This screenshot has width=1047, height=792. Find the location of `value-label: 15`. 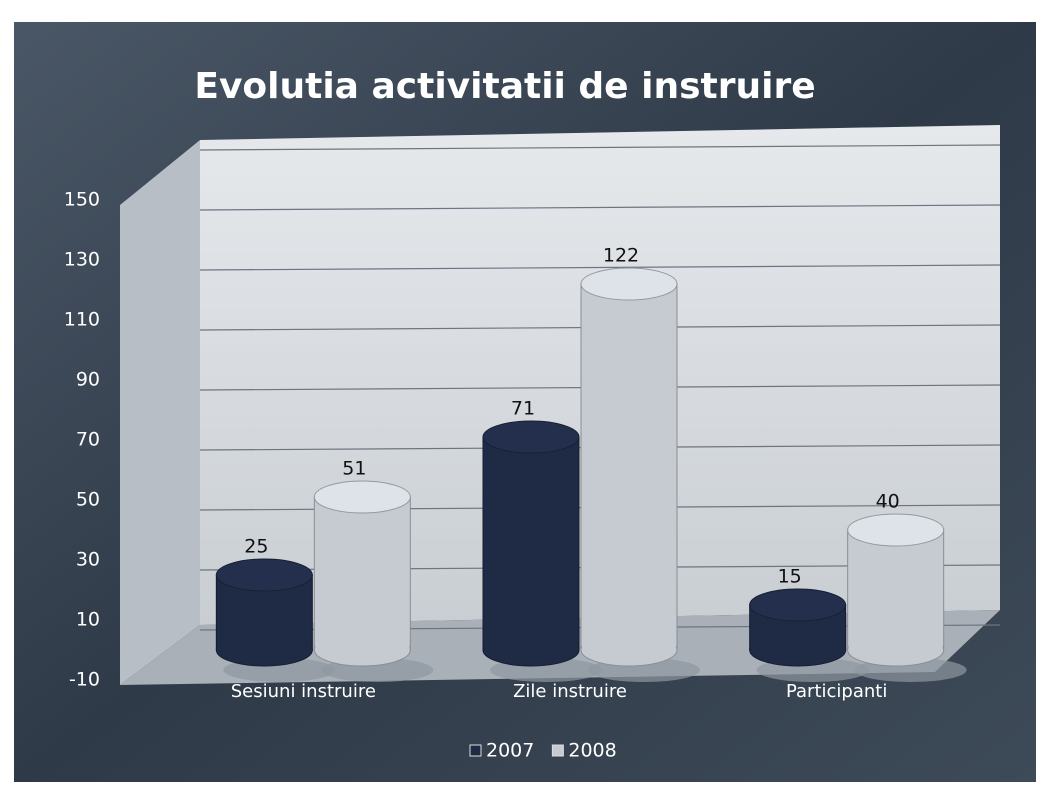

value-label: 15 is located at coordinates (790, 577).